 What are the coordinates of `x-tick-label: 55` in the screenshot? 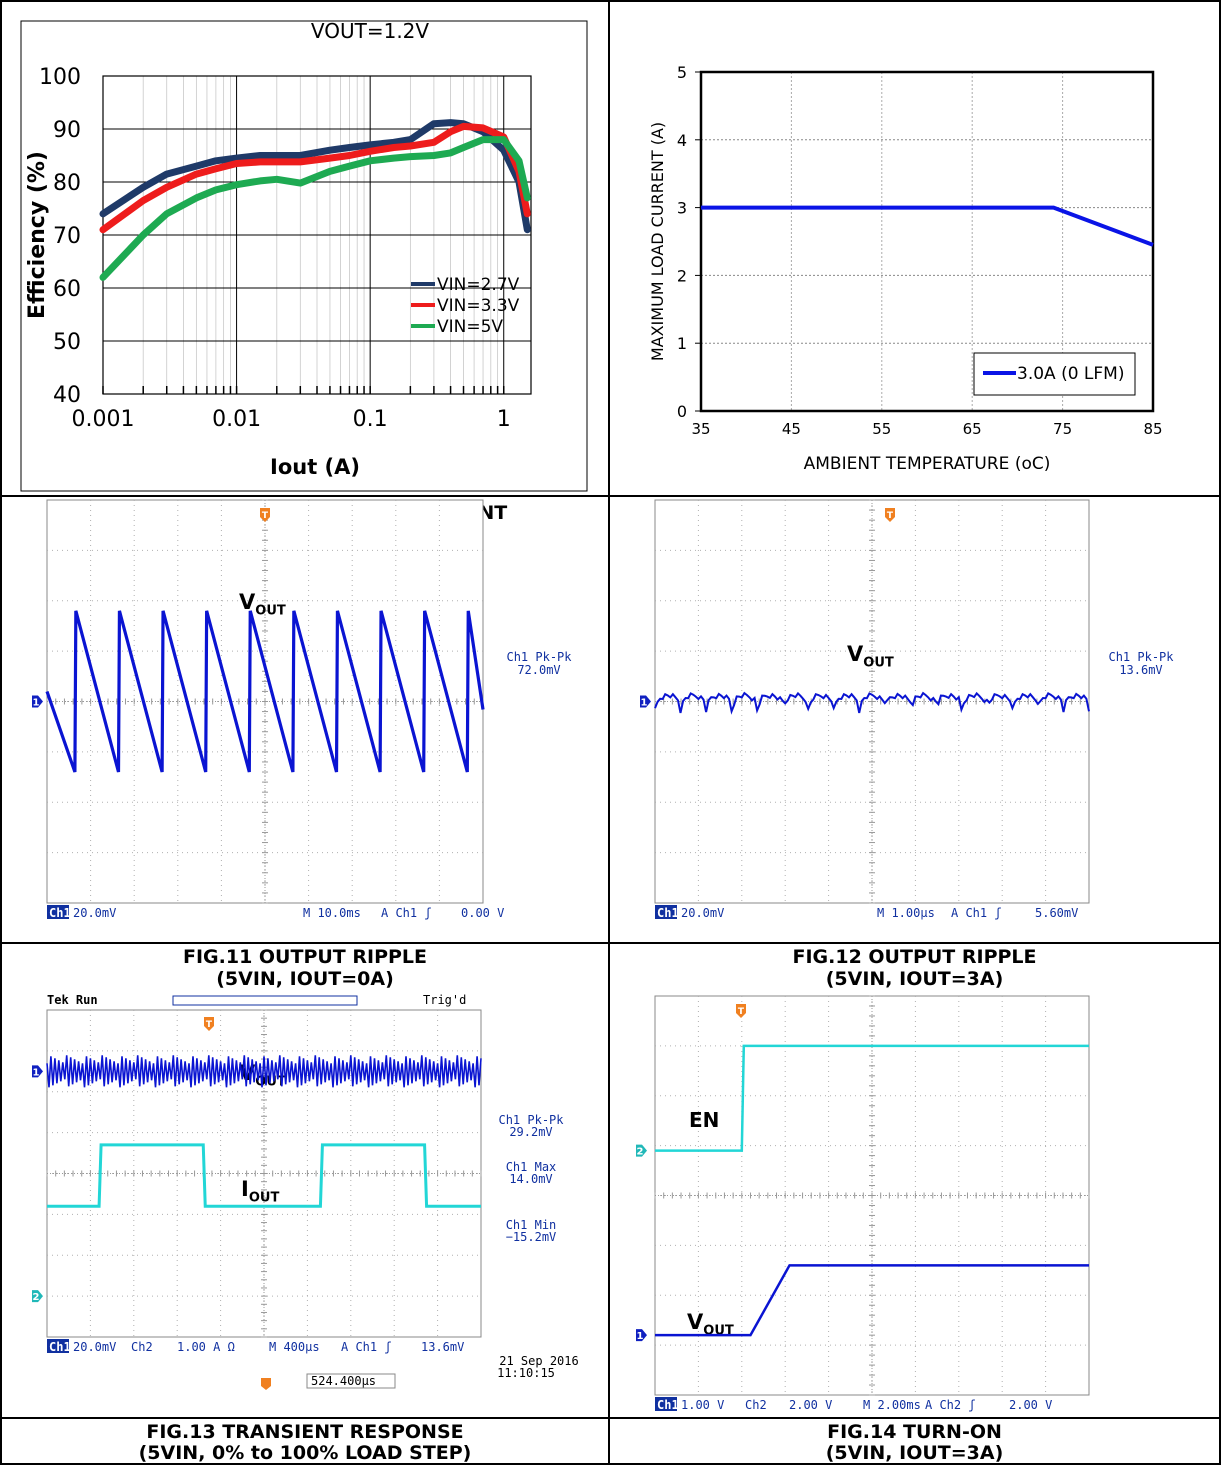 It's located at (881, 429).